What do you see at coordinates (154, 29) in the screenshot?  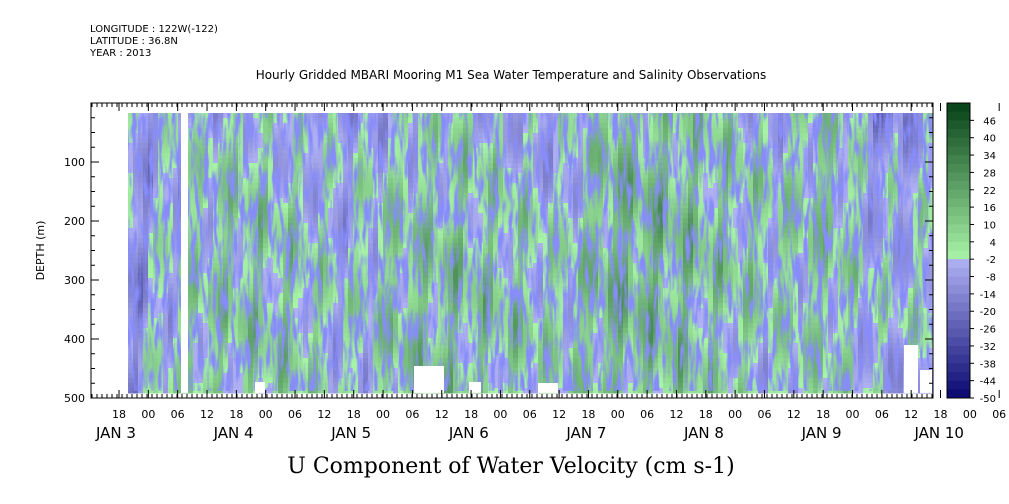 I see `longitude-label: LONGITUDE : 122W(-122)` at bounding box center [154, 29].